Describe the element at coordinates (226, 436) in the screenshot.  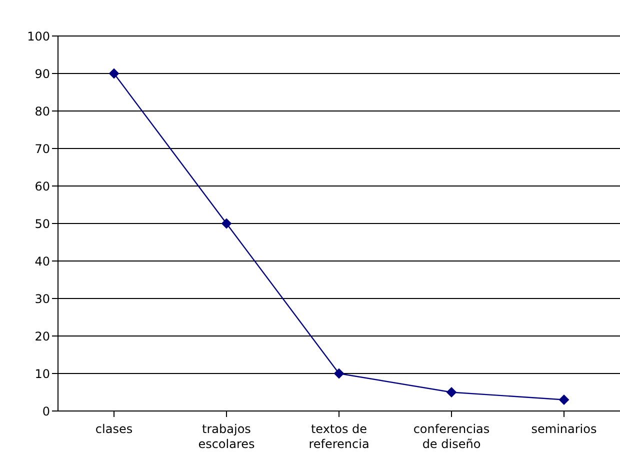
I see `x-tick-label: trabajos escolares` at that location.